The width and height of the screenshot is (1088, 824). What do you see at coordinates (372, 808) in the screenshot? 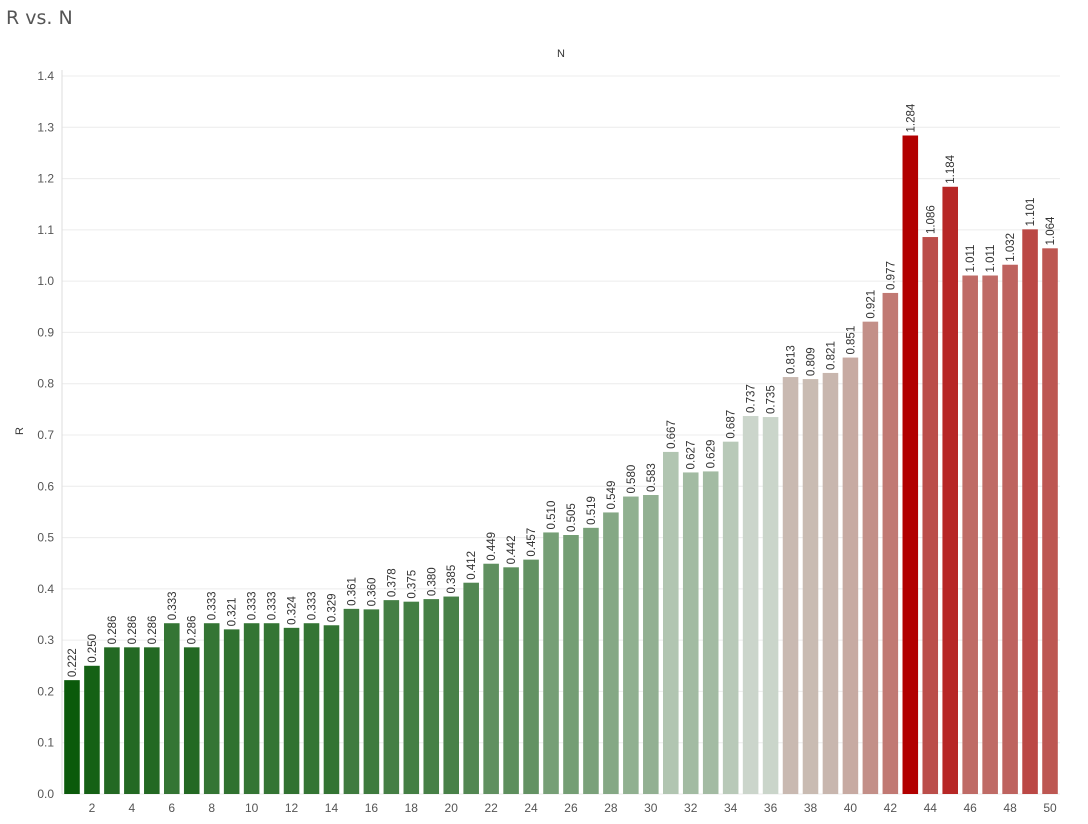
I see `x-tick-label: 16` at bounding box center [372, 808].